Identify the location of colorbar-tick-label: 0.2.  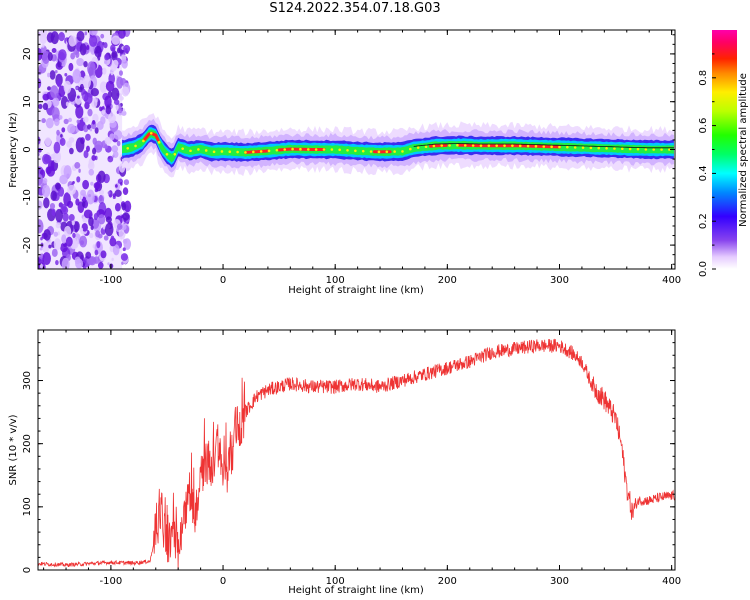
(703, 221).